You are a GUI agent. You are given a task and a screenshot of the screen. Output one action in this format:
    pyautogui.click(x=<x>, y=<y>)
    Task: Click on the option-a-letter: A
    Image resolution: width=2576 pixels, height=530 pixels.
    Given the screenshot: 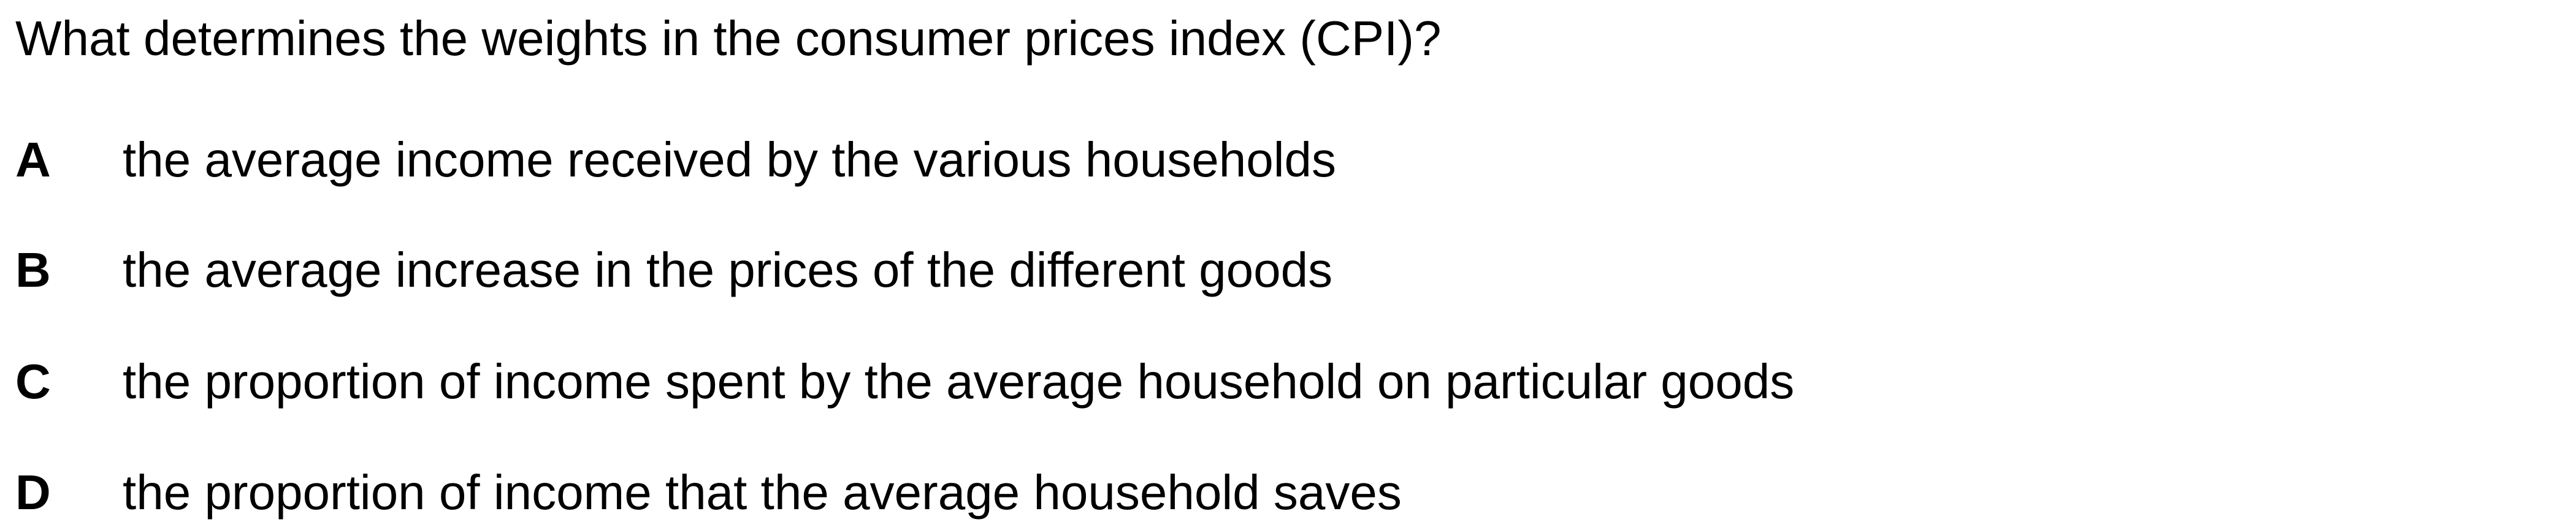 What is the action you would take?
    pyautogui.click(x=33, y=160)
    